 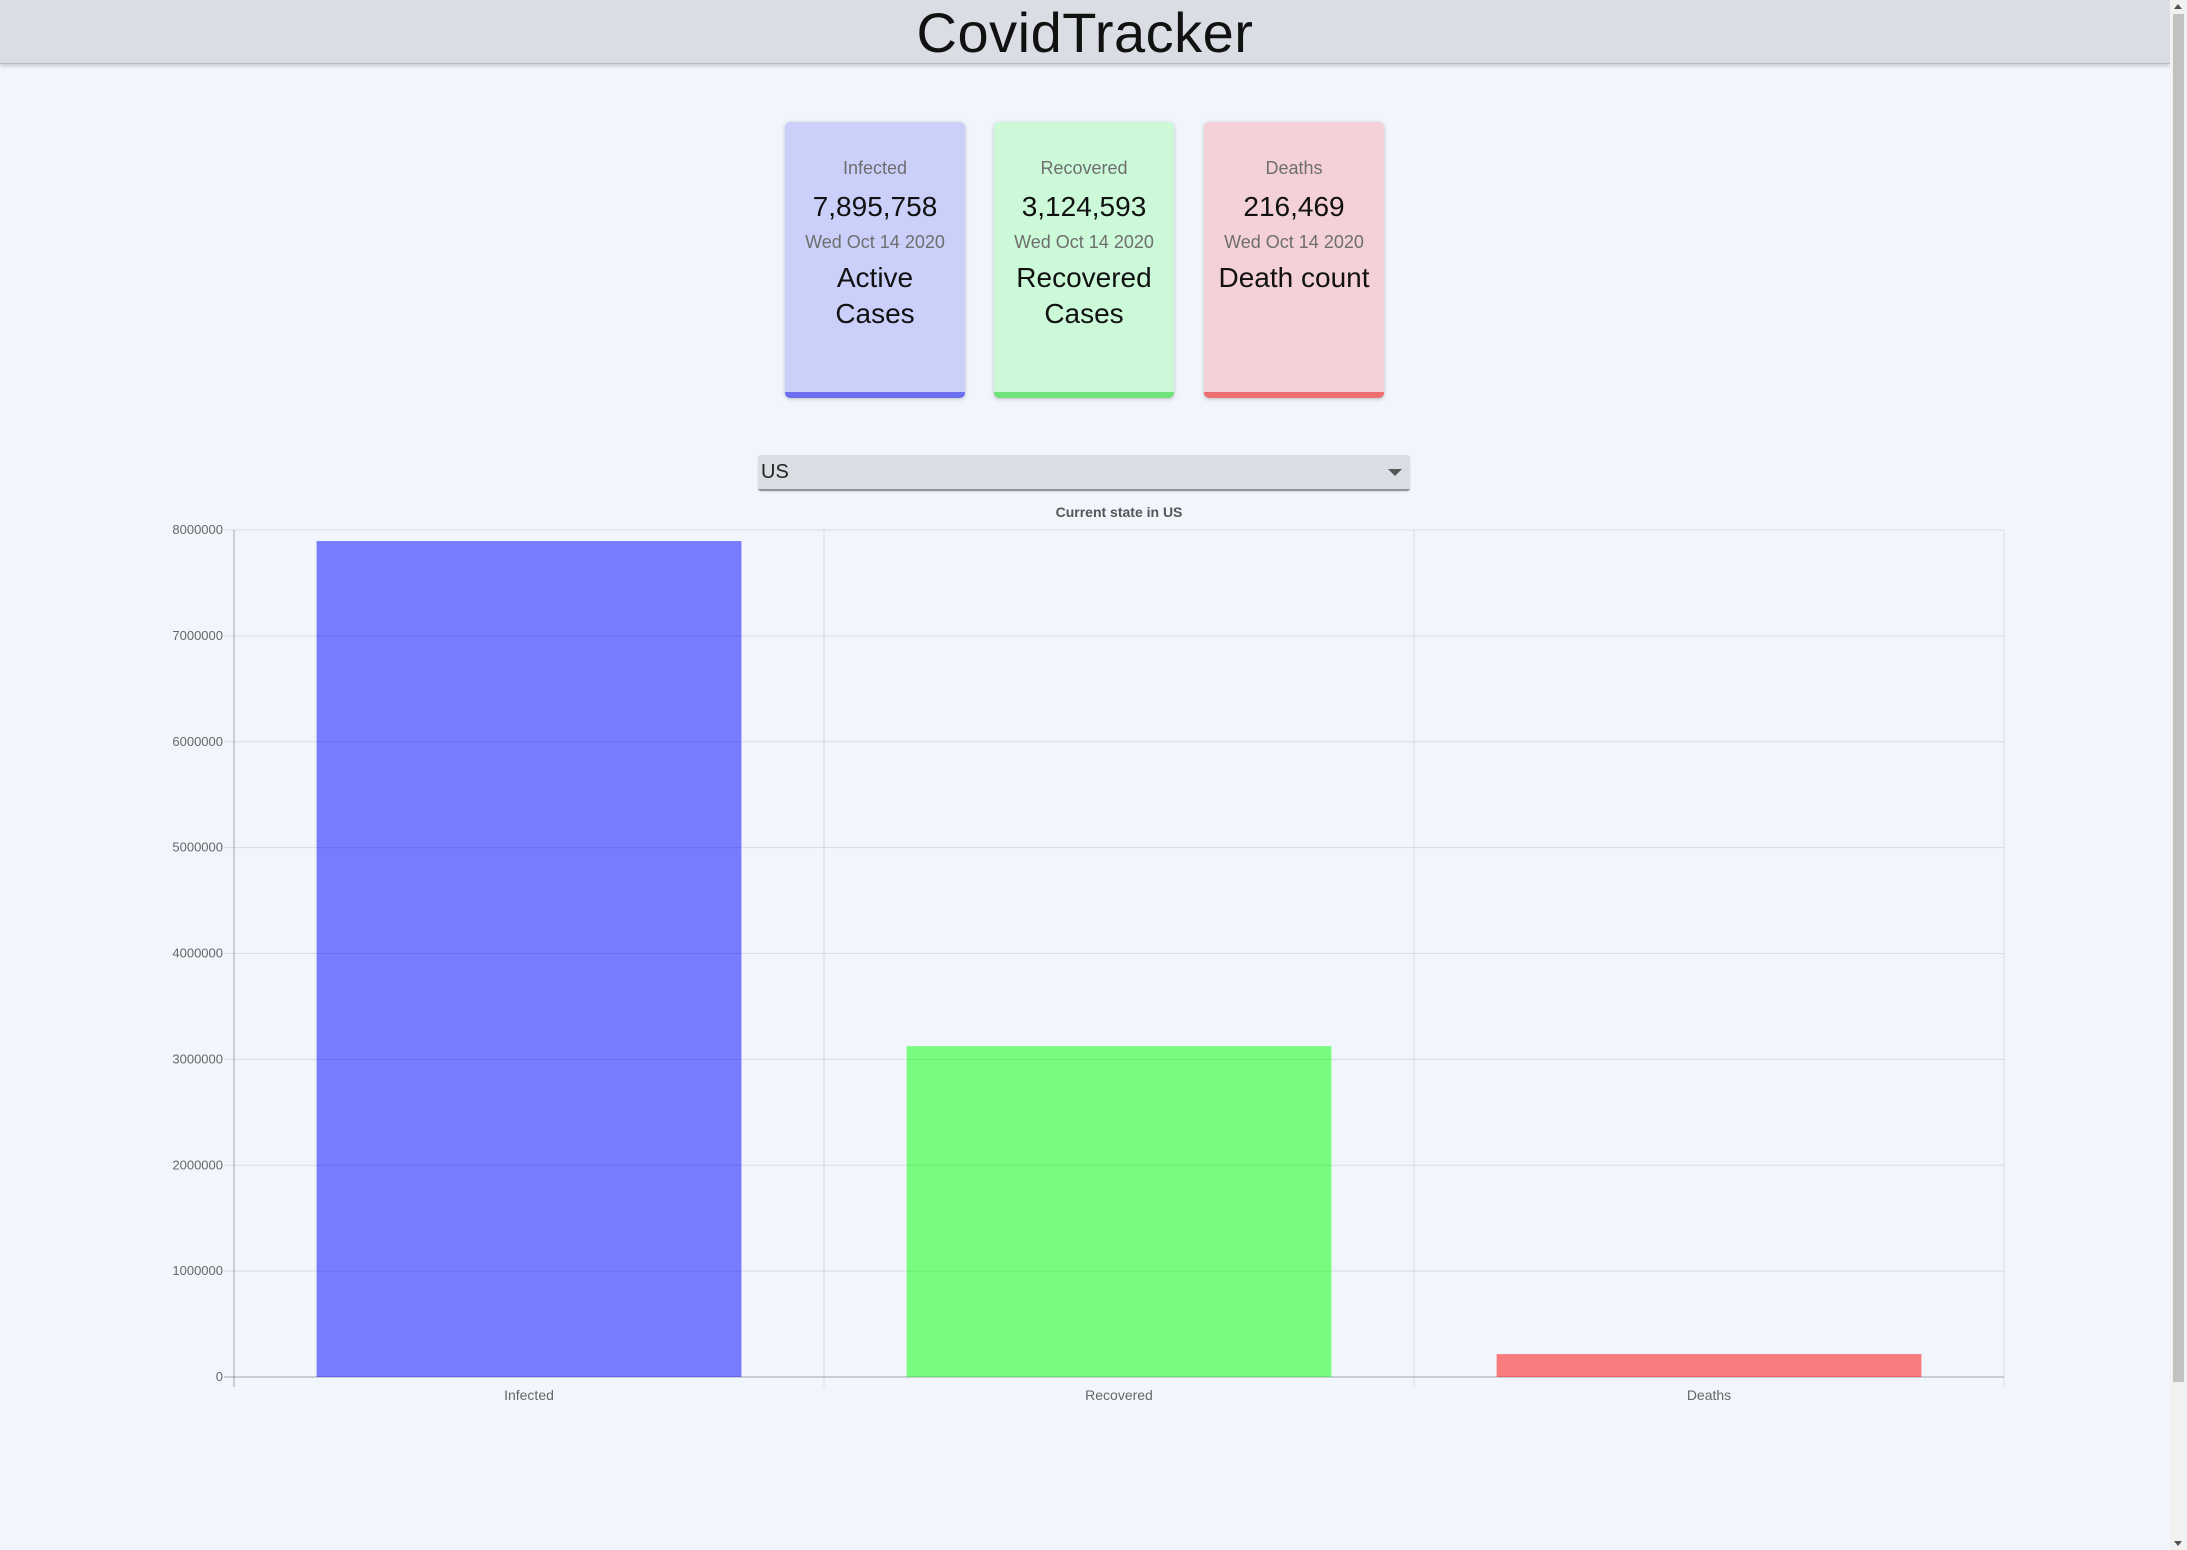 What do you see at coordinates (875, 242) in the screenshot?
I see `infected-date: Wed Oct 14 2020` at bounding box center [875, 242].